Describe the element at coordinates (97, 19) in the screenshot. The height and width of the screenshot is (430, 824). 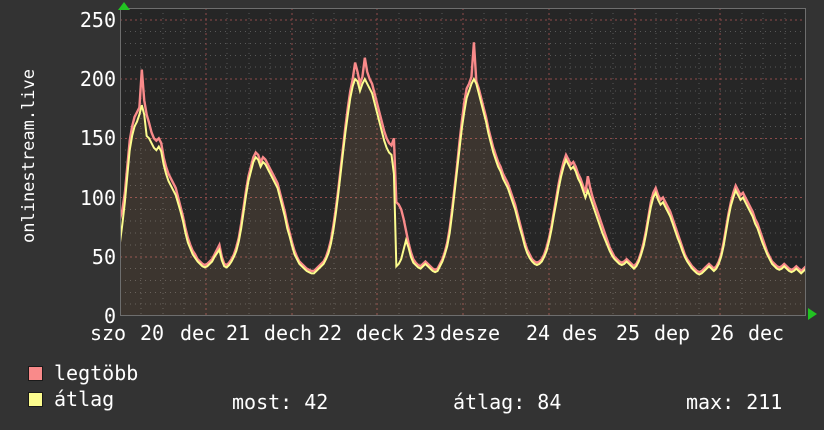
I see `y-tick-label: 250` at that location.